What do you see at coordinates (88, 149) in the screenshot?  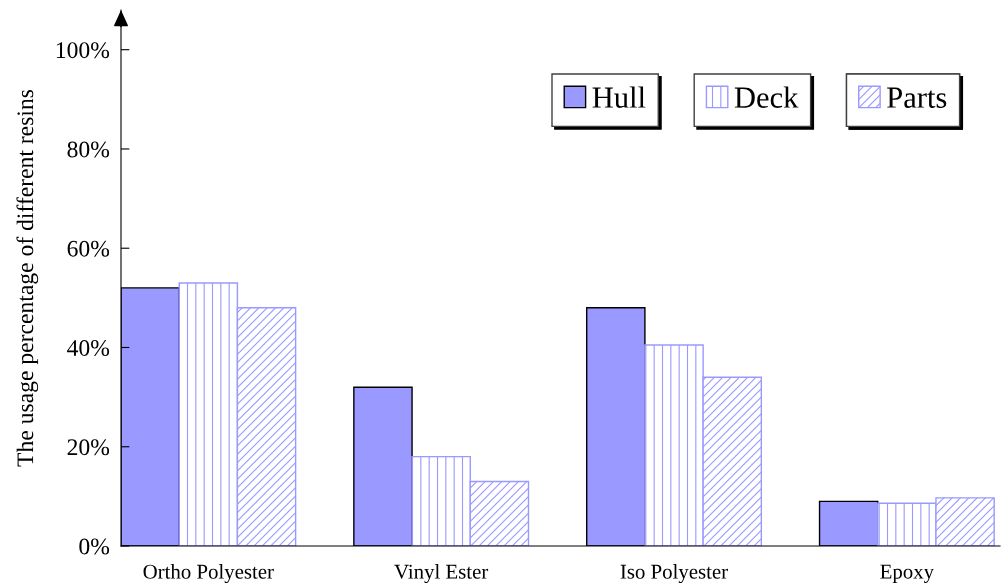 I see `y-tick-label: 80%` at bounding box center [88, 149].